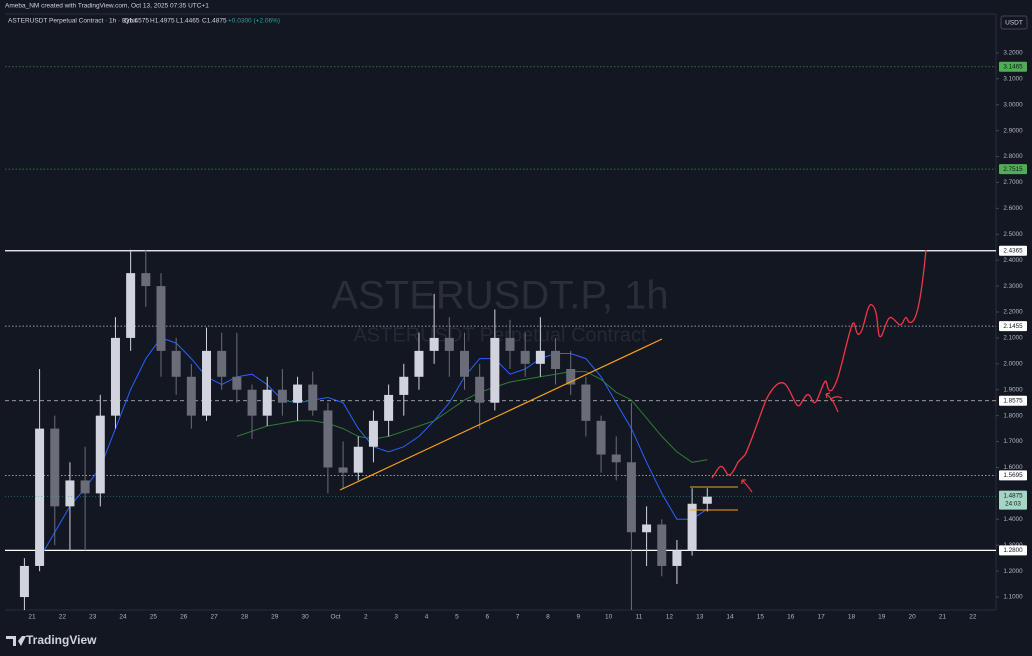  I want to click on watermark: ASTERUSDT.P, 1h, so click(499, 296).